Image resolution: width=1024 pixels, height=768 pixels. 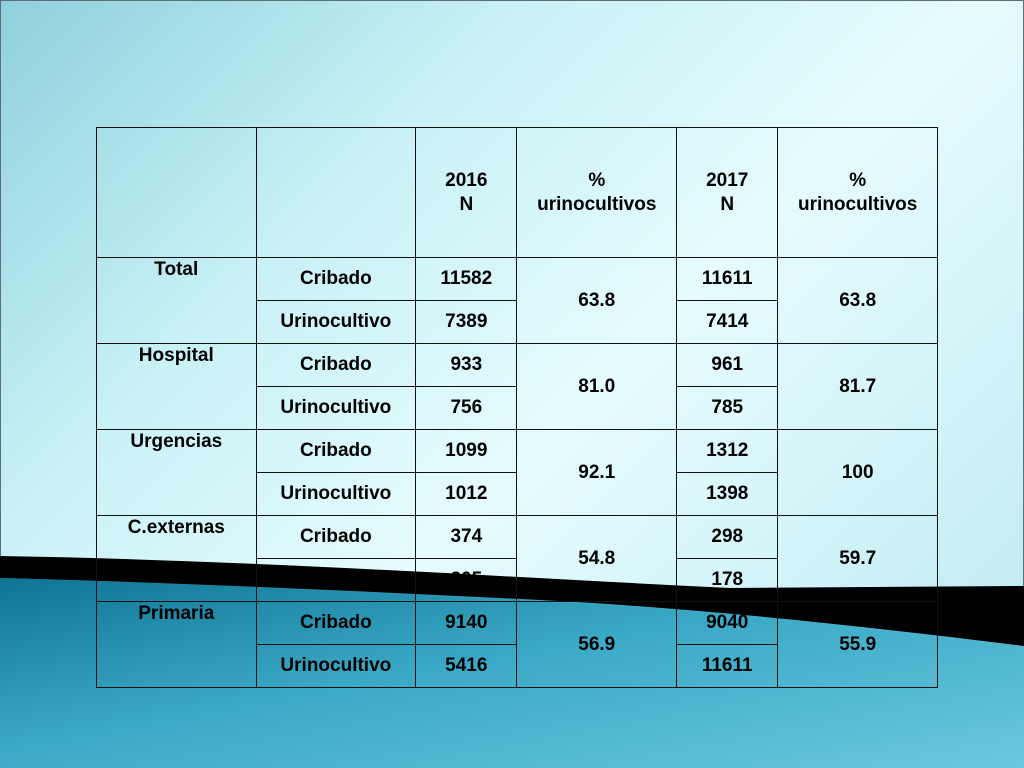 I want to click on category-cell: Total, so click(x=176, y=300).